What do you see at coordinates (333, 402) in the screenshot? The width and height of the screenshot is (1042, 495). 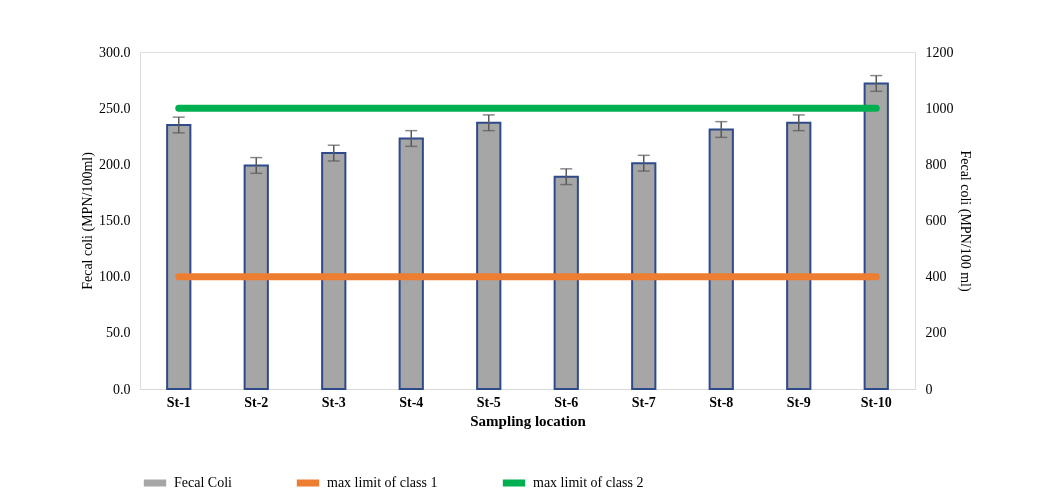 I see `x-tick-label: St-3` at bounding box center [333, 402].